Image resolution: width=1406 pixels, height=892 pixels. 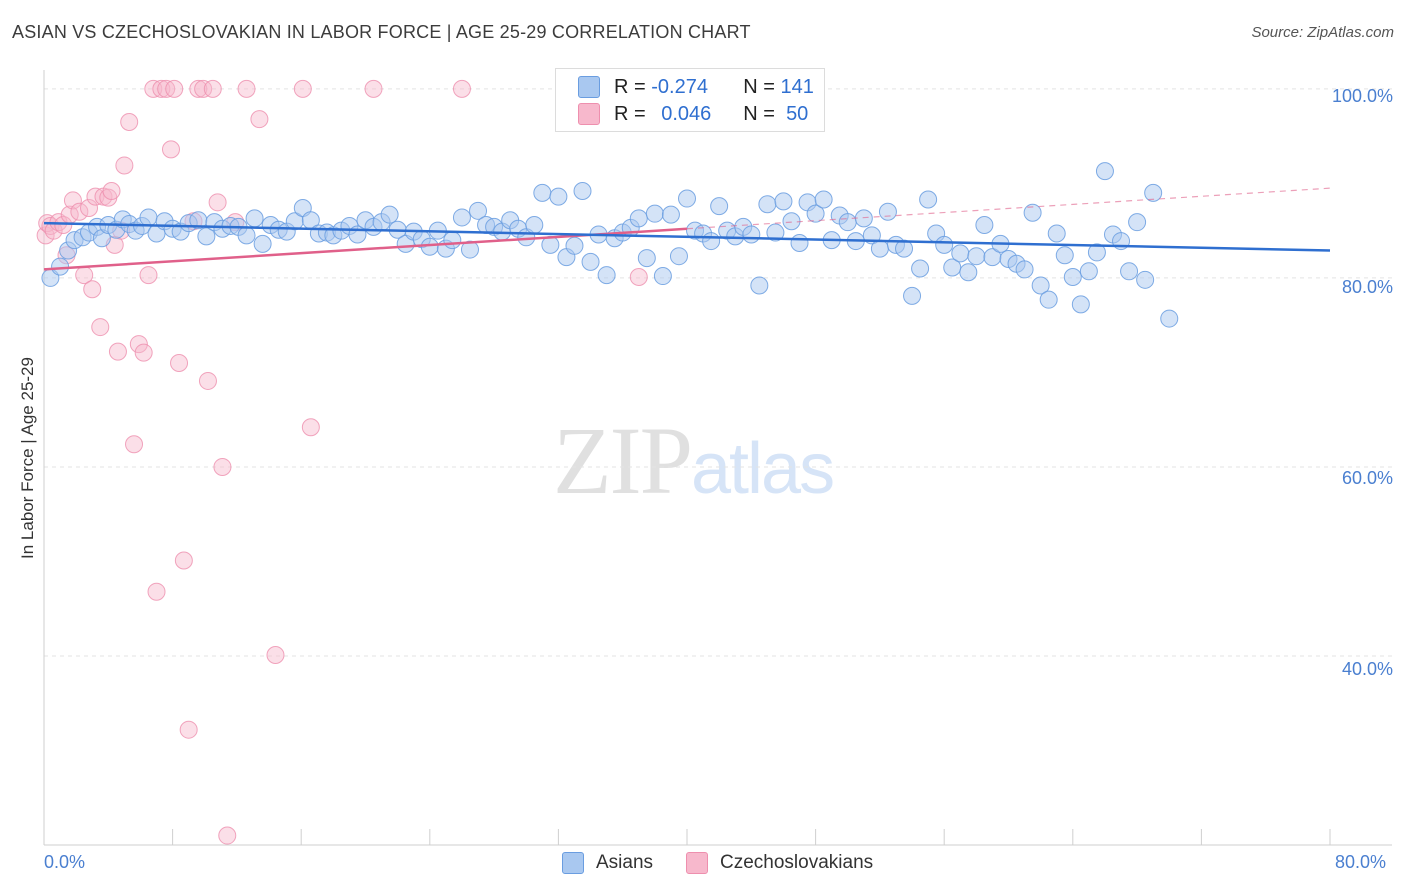 What do you see at coordinates (797, 86) in the screenshot?
I see `legend-n-value-asian: 141` at bounding box center [797, 86].